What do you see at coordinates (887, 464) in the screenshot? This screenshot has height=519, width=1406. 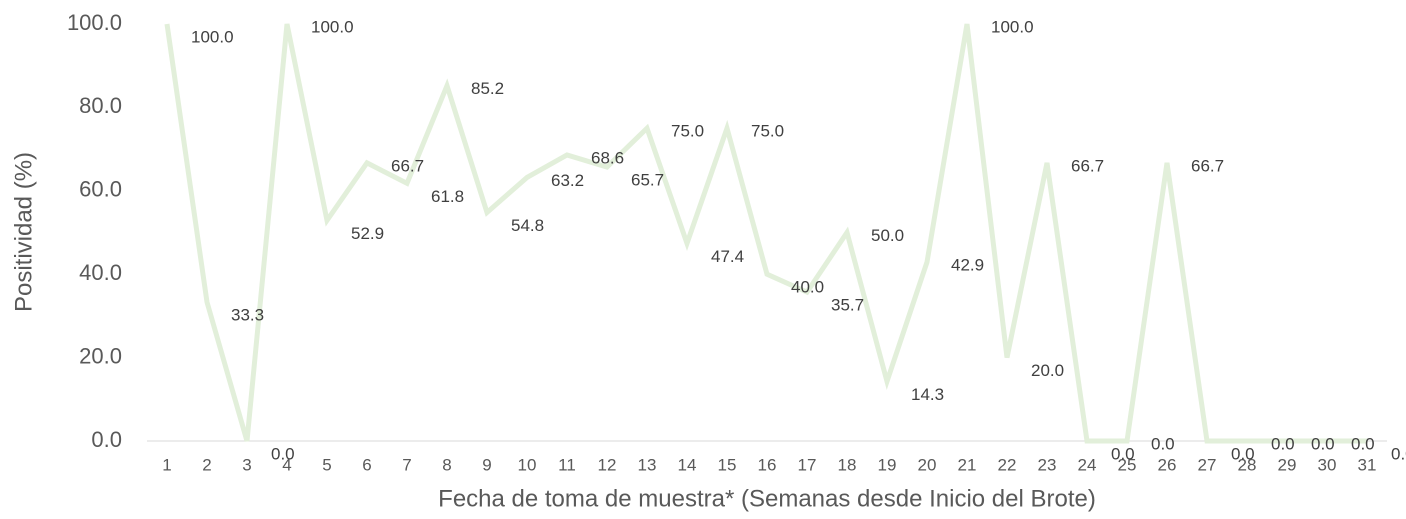 I see `x-tick-label: 19` at bounding box center [887, 464].